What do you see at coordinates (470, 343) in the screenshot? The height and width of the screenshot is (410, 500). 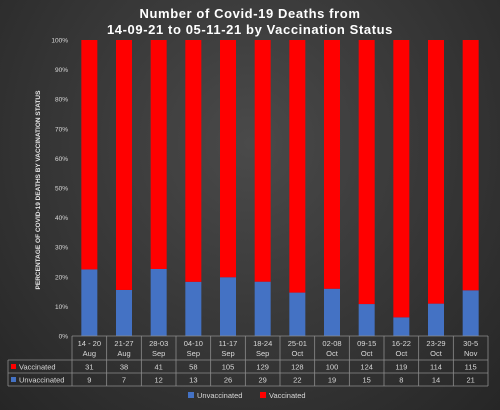 I see `x-tick-label: 30-5` at bounding box center [470, 343].